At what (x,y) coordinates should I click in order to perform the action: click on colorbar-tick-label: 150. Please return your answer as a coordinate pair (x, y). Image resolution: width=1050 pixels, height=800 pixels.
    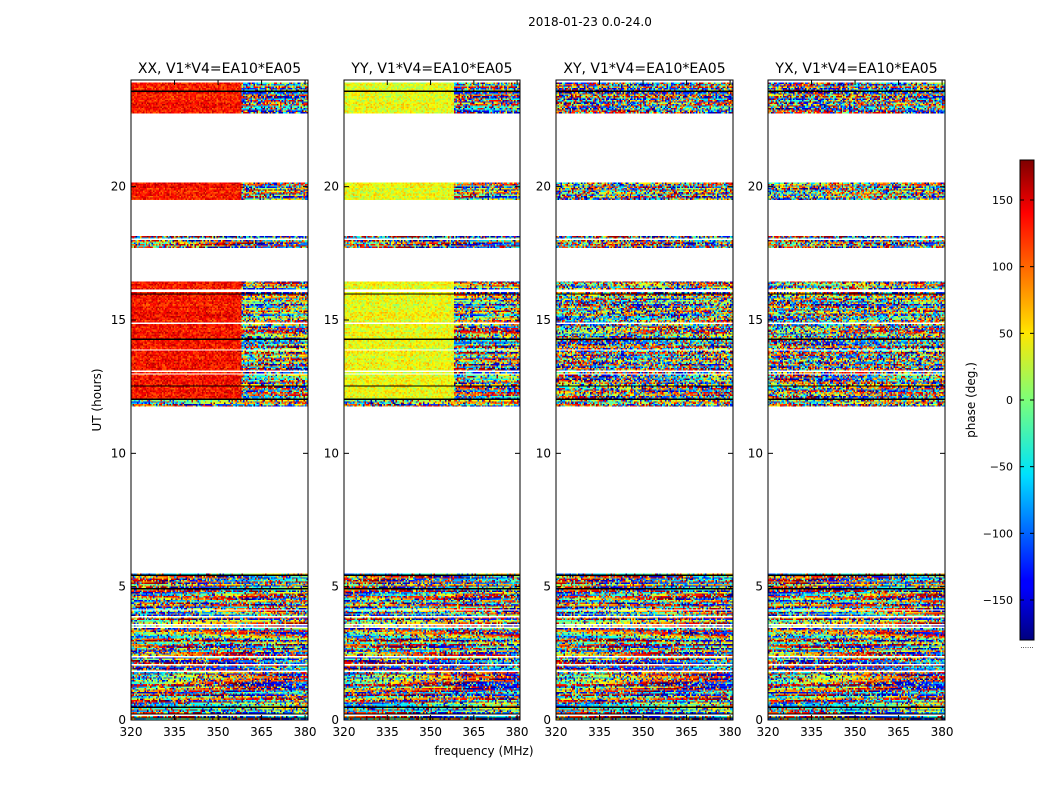
    Looking at the image, I should click on (1002, 200).